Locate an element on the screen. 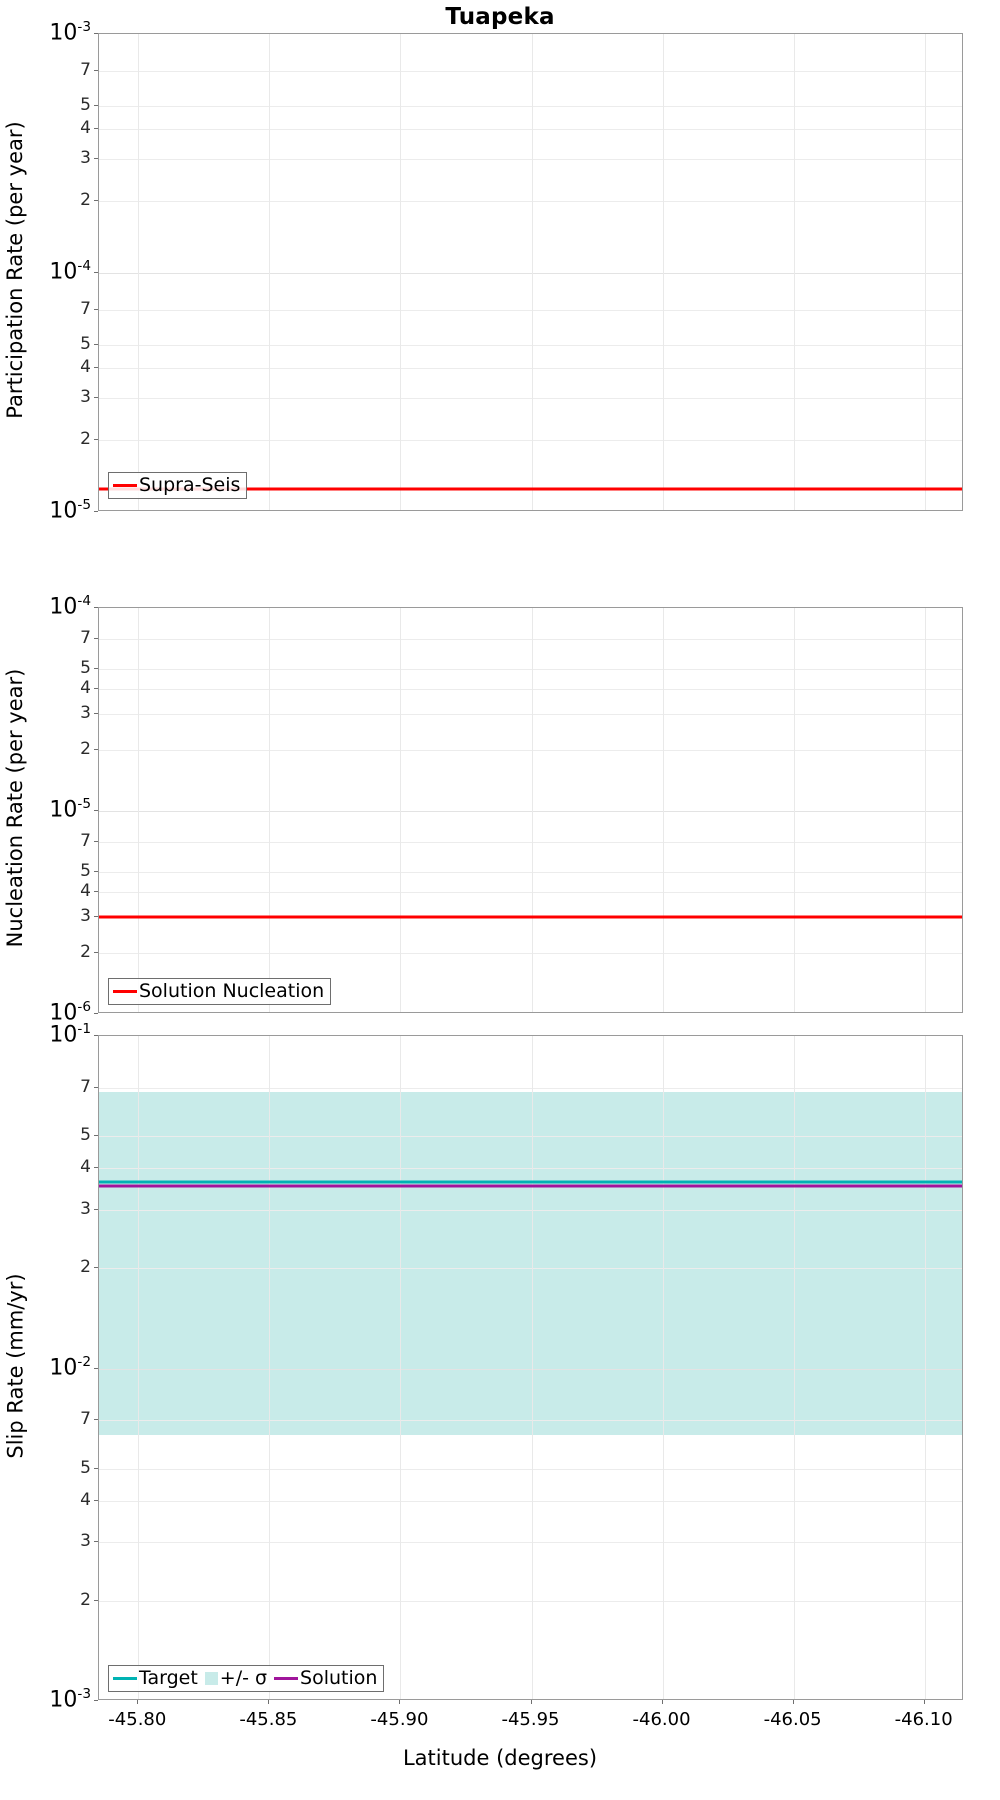 Image resolution: width=1000 pixels, height=1800 pixels. legend-label: Solution is located at coordinates (339, 1678).